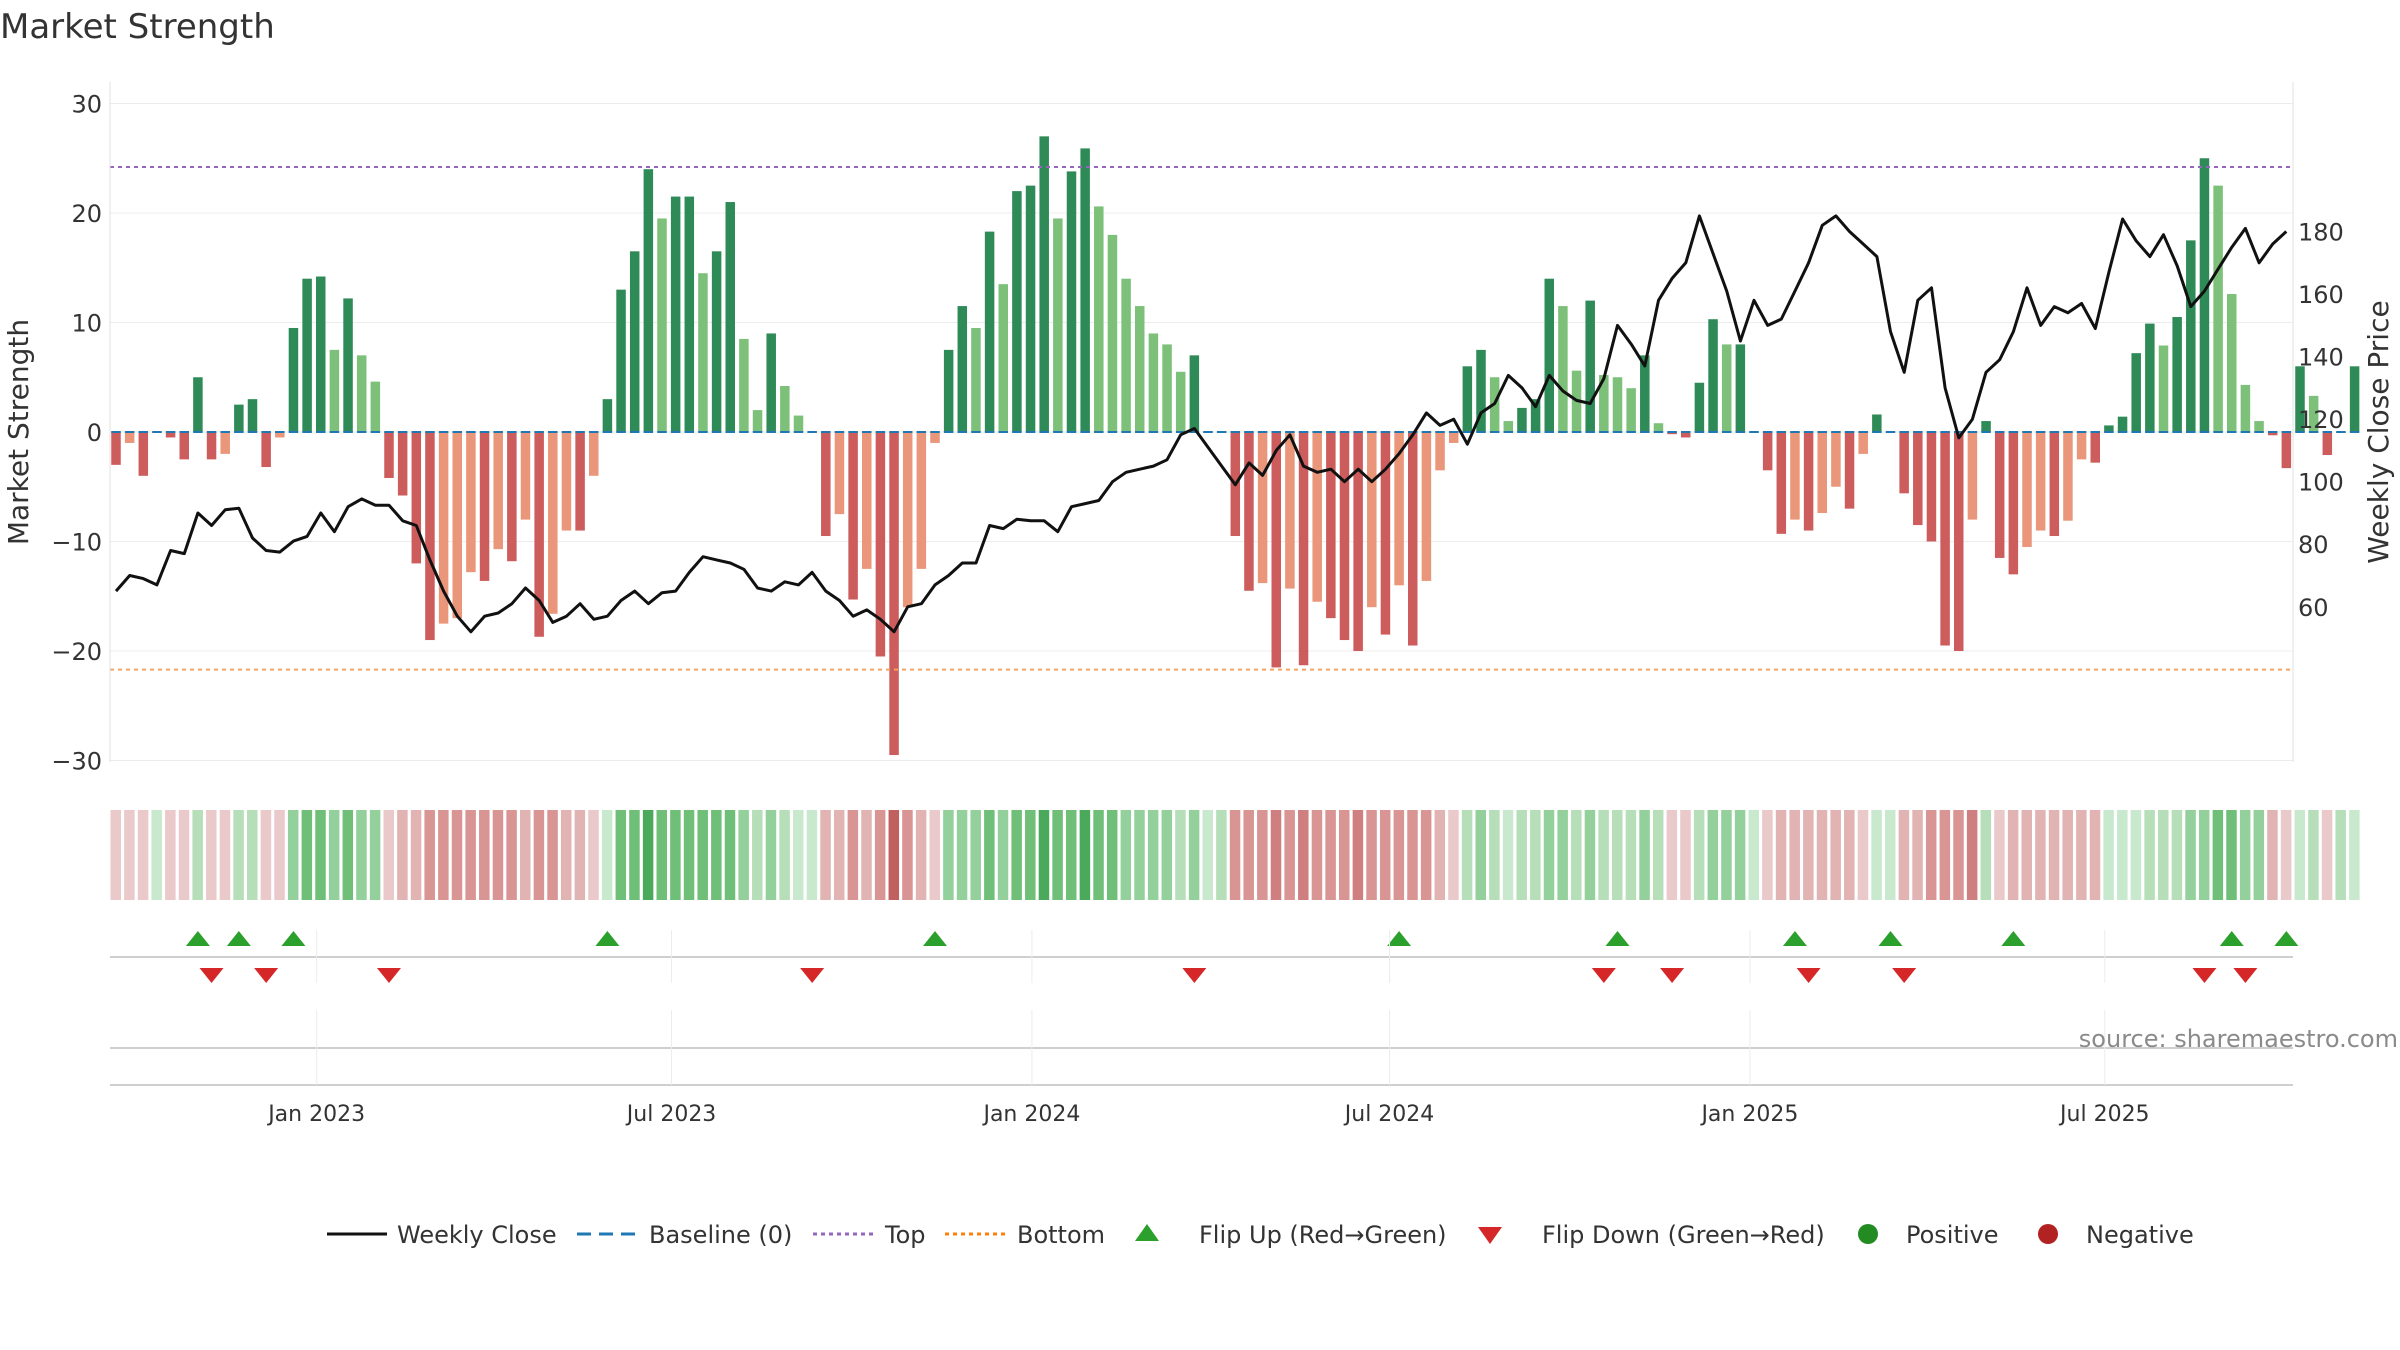 This screenshot has width=2400, height=1350. What do you see at coordinates (137, 27) in the screenshot?
I see `chart-title: Market Strength` at bounding box center [137, 27].